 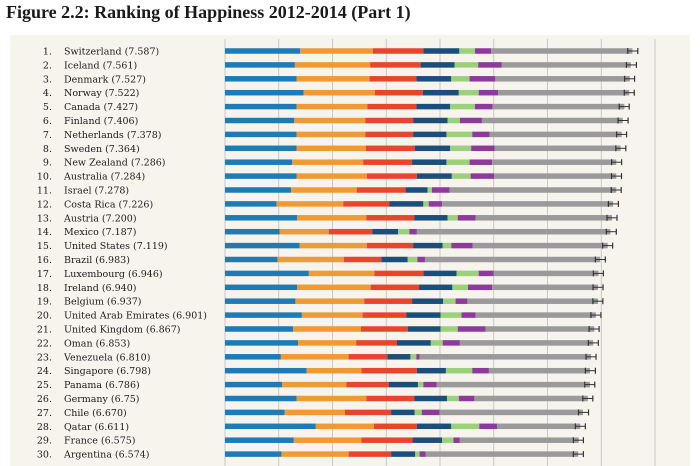 What do you see at coordinates (116, 246) in the screenshot?
I see `country-label: United States (7.119)` at bounding box center [116, 246].